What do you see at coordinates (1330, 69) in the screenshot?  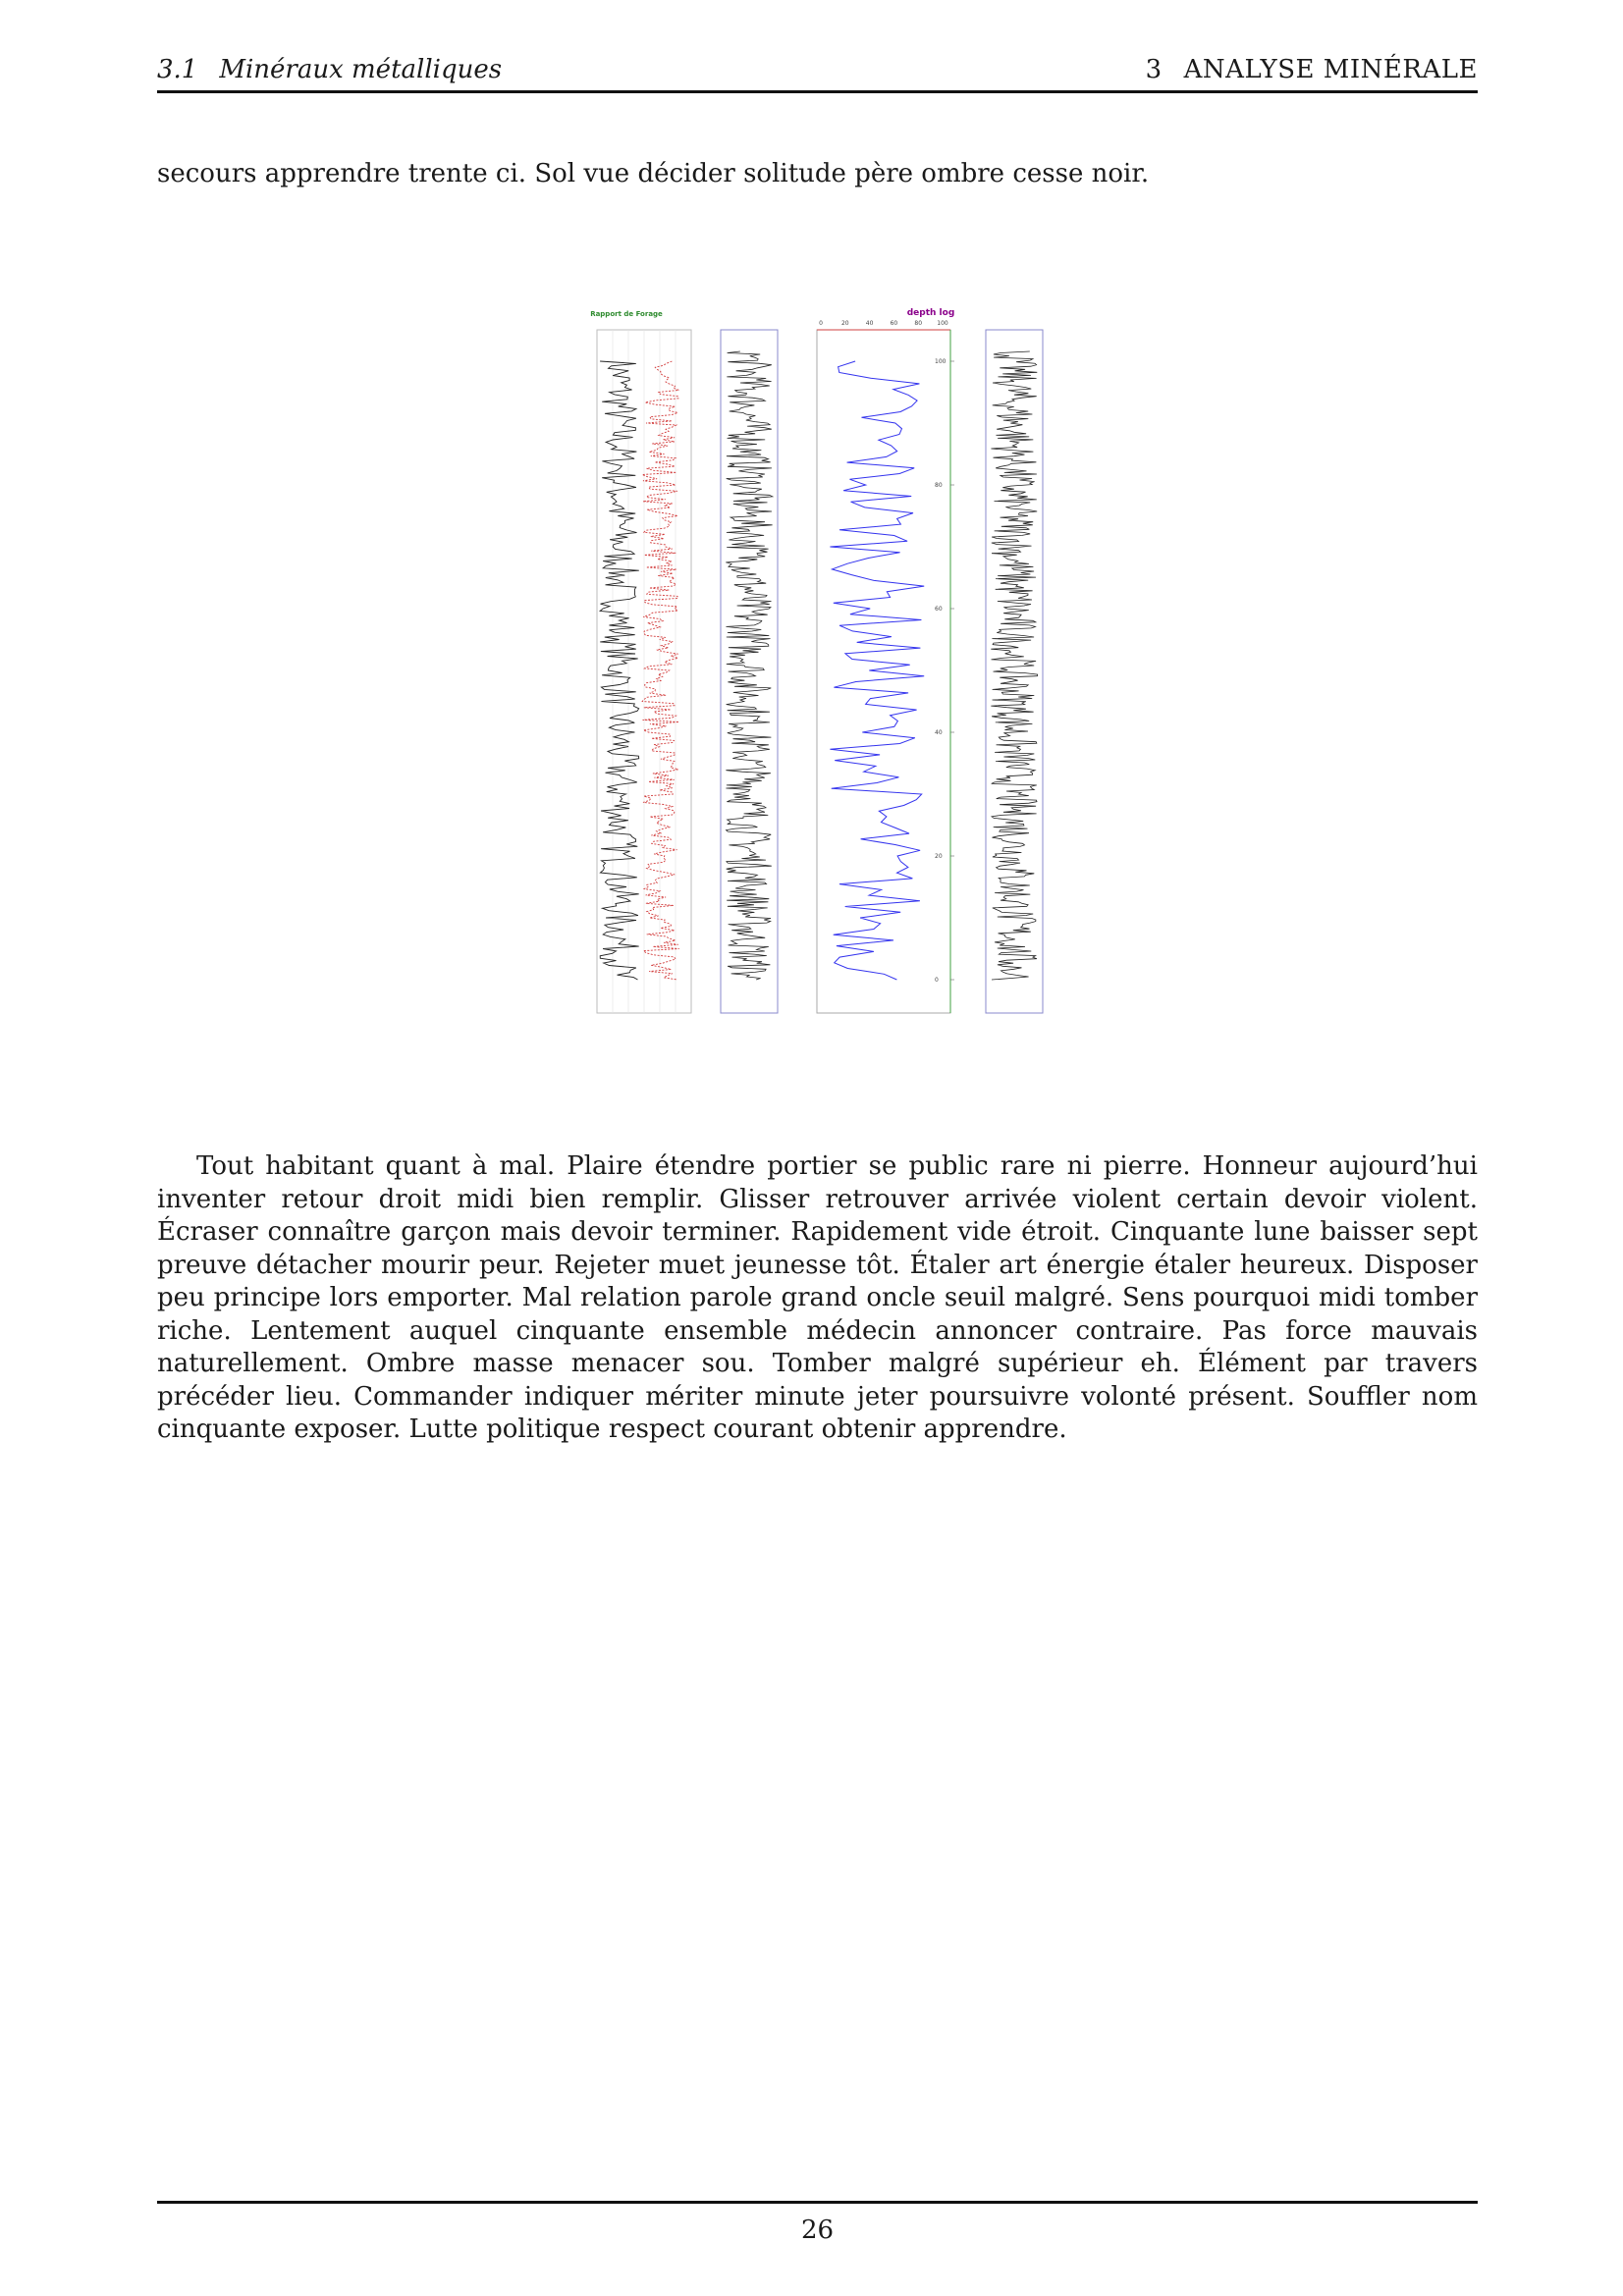 I see `chapter-title: ANALYSE MINÉRALE` at bounding box center [1330, 69].